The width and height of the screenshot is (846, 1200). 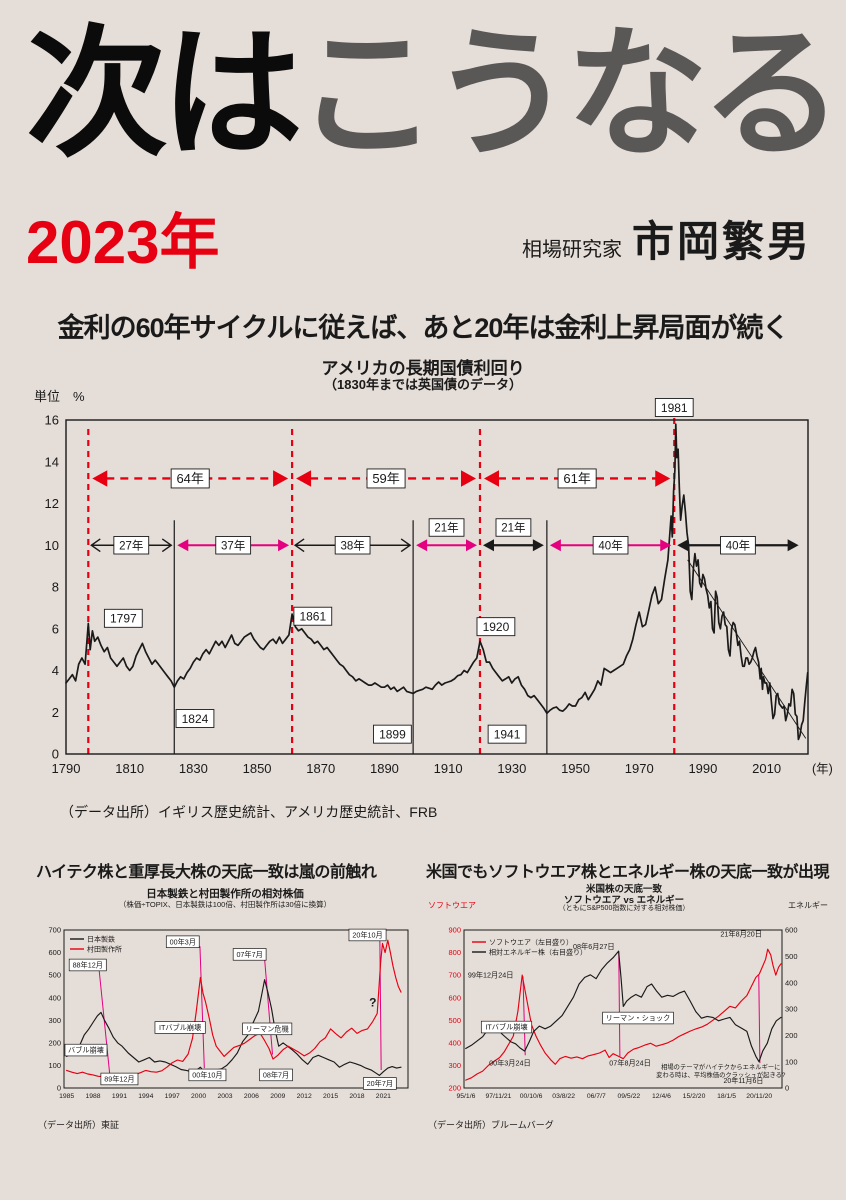 I want to click on chart-text: 1910, so click(x=448, y=768).